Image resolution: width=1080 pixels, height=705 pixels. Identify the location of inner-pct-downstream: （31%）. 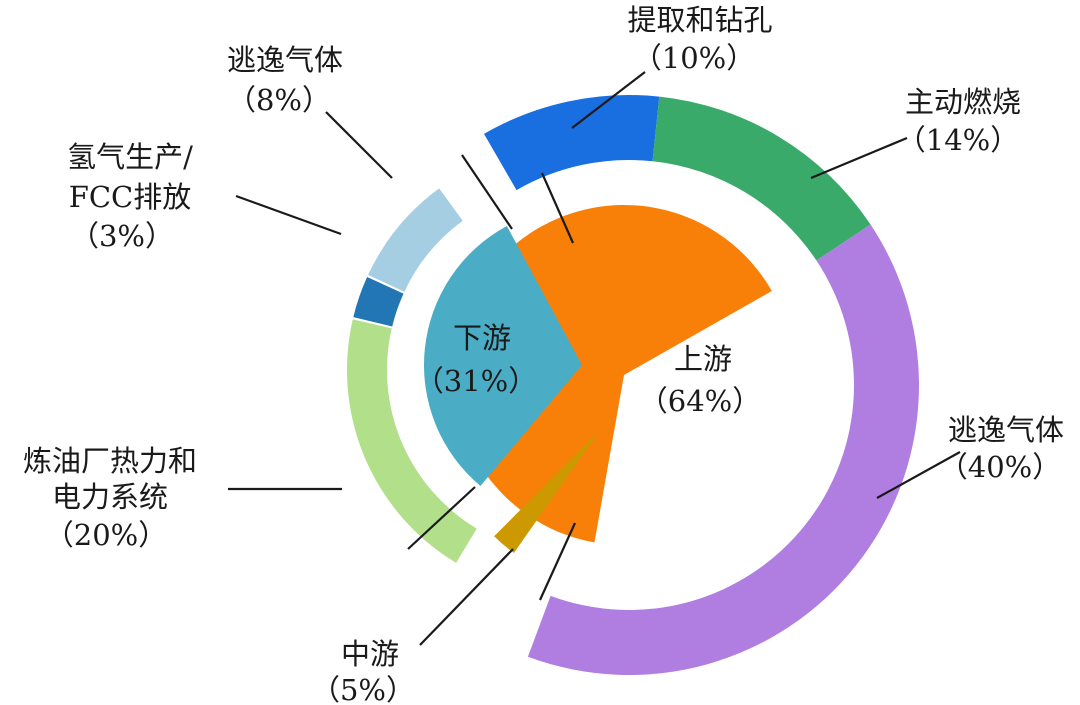
(476, 381).